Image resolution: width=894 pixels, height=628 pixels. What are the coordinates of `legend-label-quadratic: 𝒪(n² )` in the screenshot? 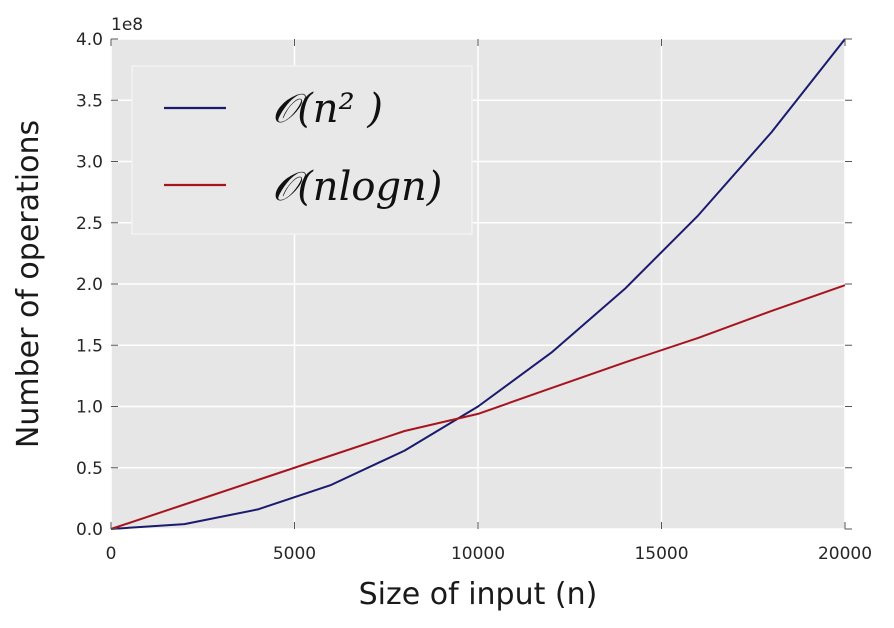 It's located at (327, 109).